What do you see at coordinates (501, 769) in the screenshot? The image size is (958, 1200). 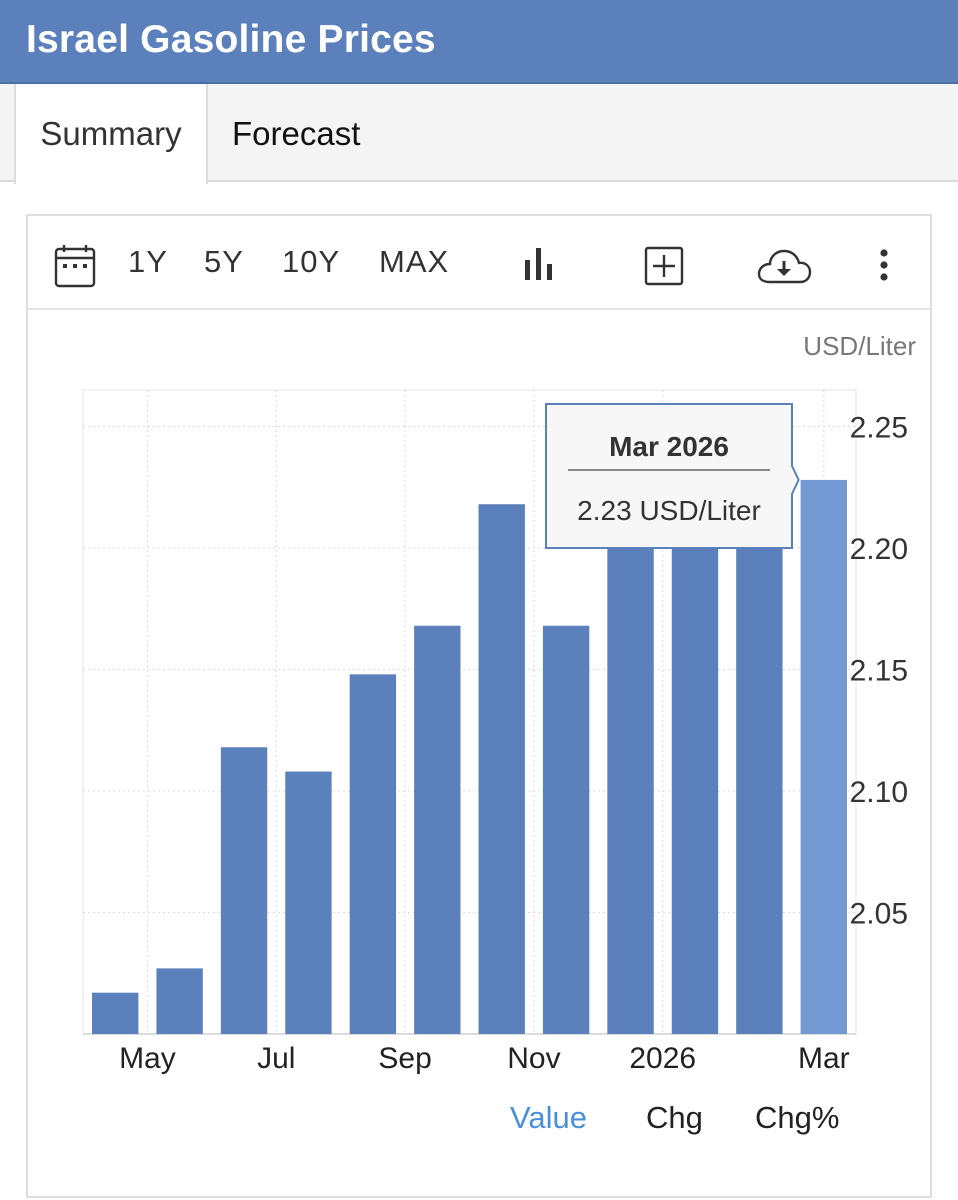 I see `bar-oct-2025` at bounding box center [501, 769].